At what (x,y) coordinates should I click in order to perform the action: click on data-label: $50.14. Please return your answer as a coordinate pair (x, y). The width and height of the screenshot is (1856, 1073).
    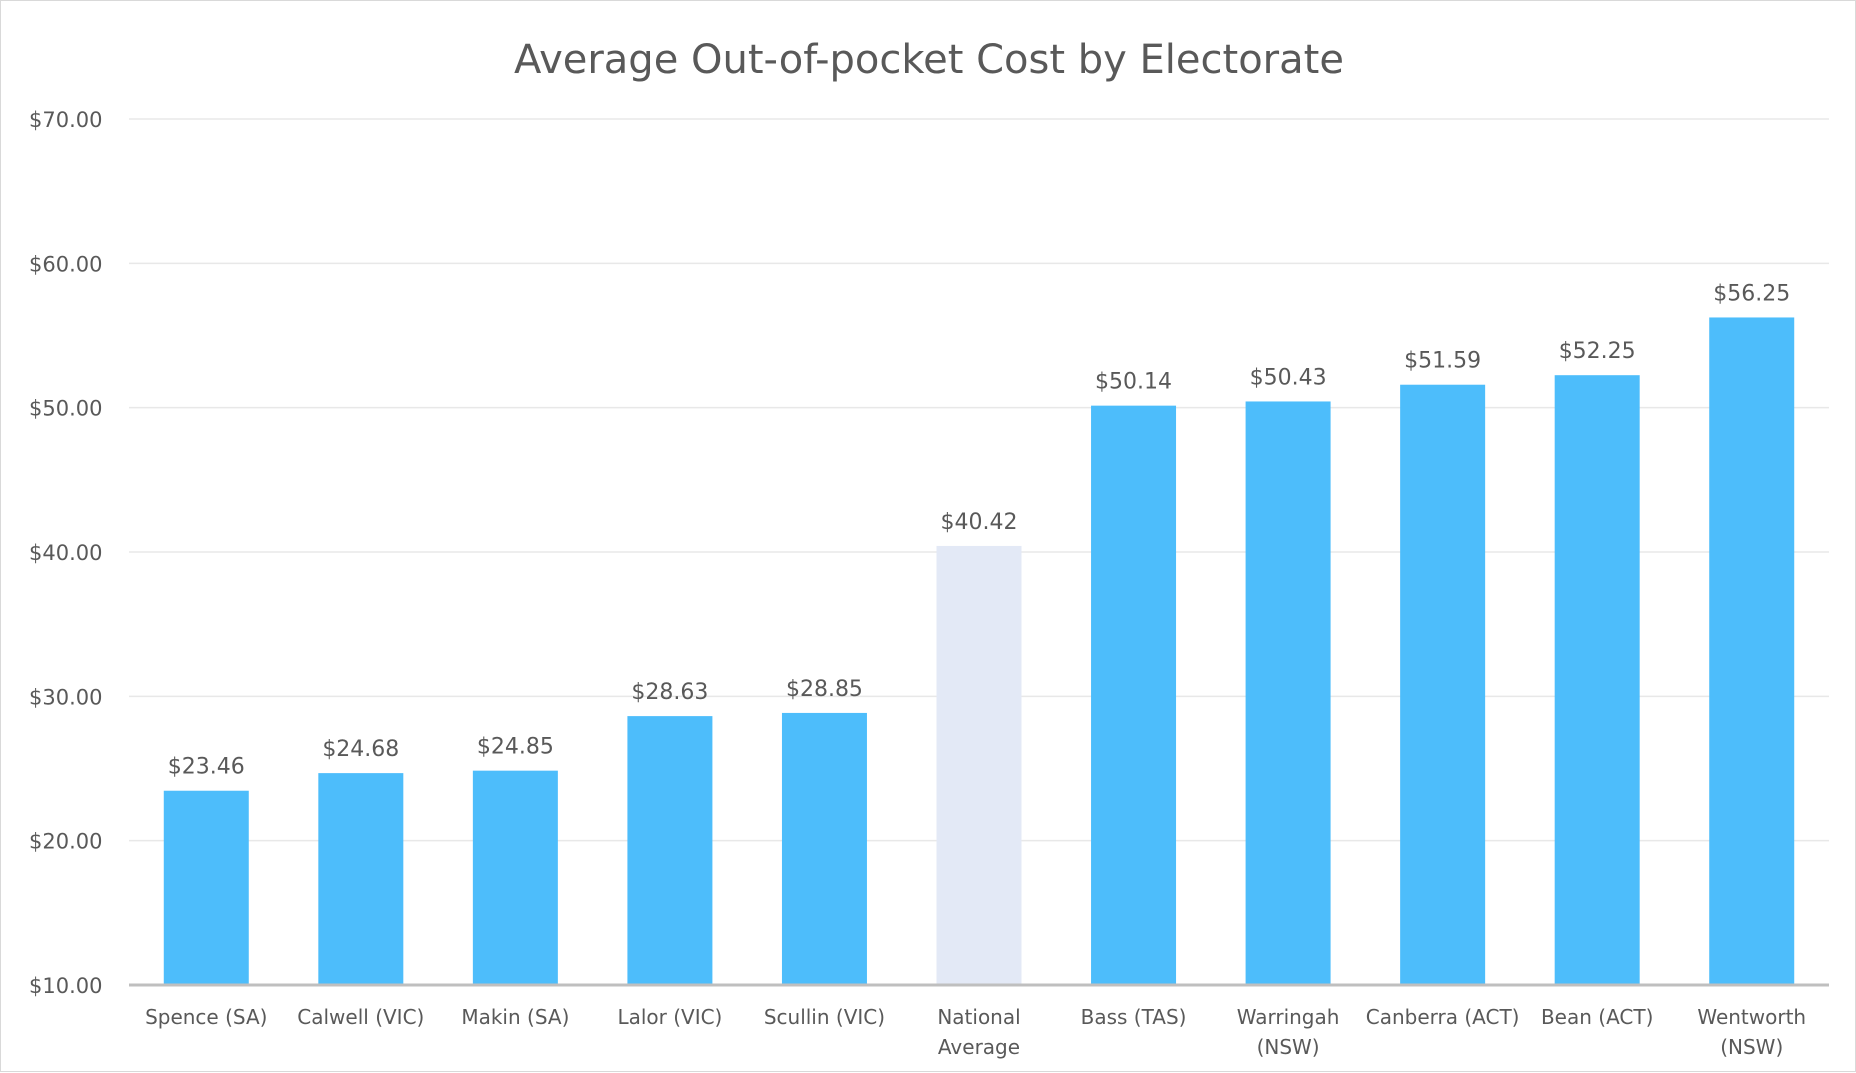
    Looking at the image, I should click on (1133, 382).